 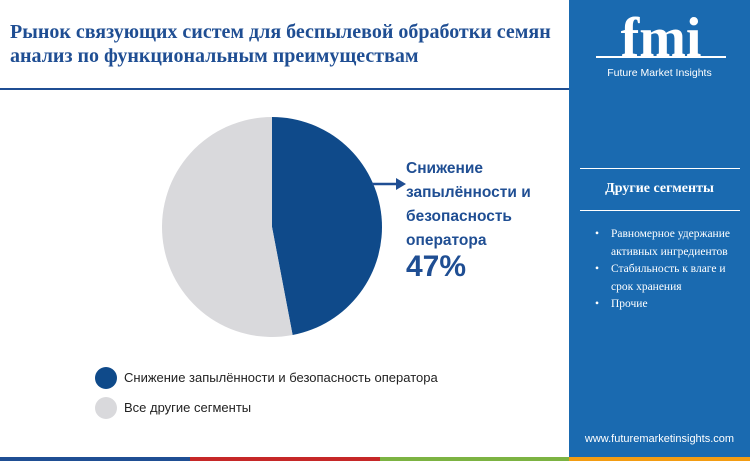 I want to click on website-link: www.futuremarketinsights.com, so click(x=659, y=439).